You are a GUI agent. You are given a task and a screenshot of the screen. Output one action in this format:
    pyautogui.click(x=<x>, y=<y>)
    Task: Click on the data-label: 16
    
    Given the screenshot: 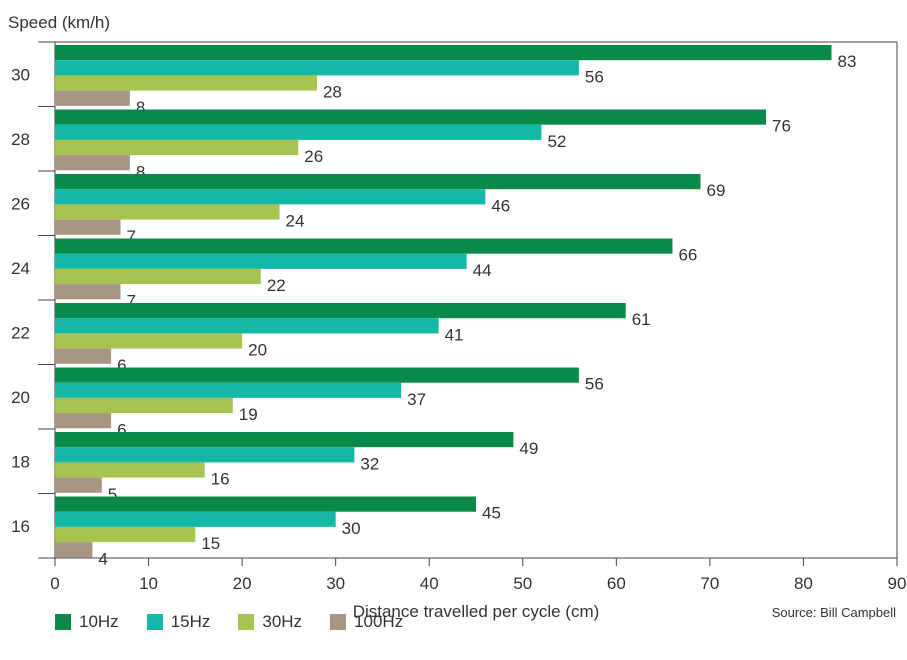 What is the action you would take?
    pyautogui.click(x=220, y=479)
    